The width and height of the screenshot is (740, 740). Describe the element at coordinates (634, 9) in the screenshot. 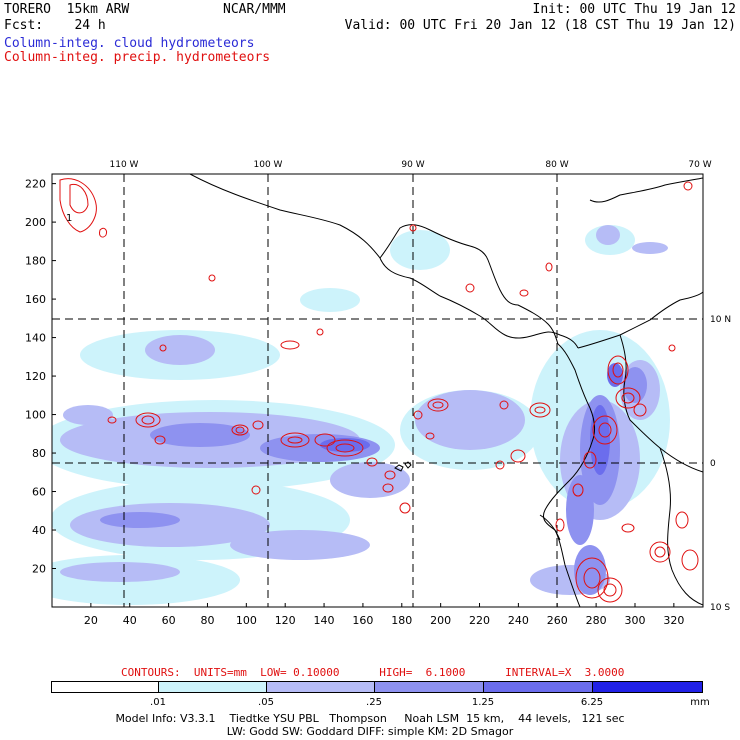

I see `init-time: Init: 00 UTC Thu 19 Jan 12` at that location.